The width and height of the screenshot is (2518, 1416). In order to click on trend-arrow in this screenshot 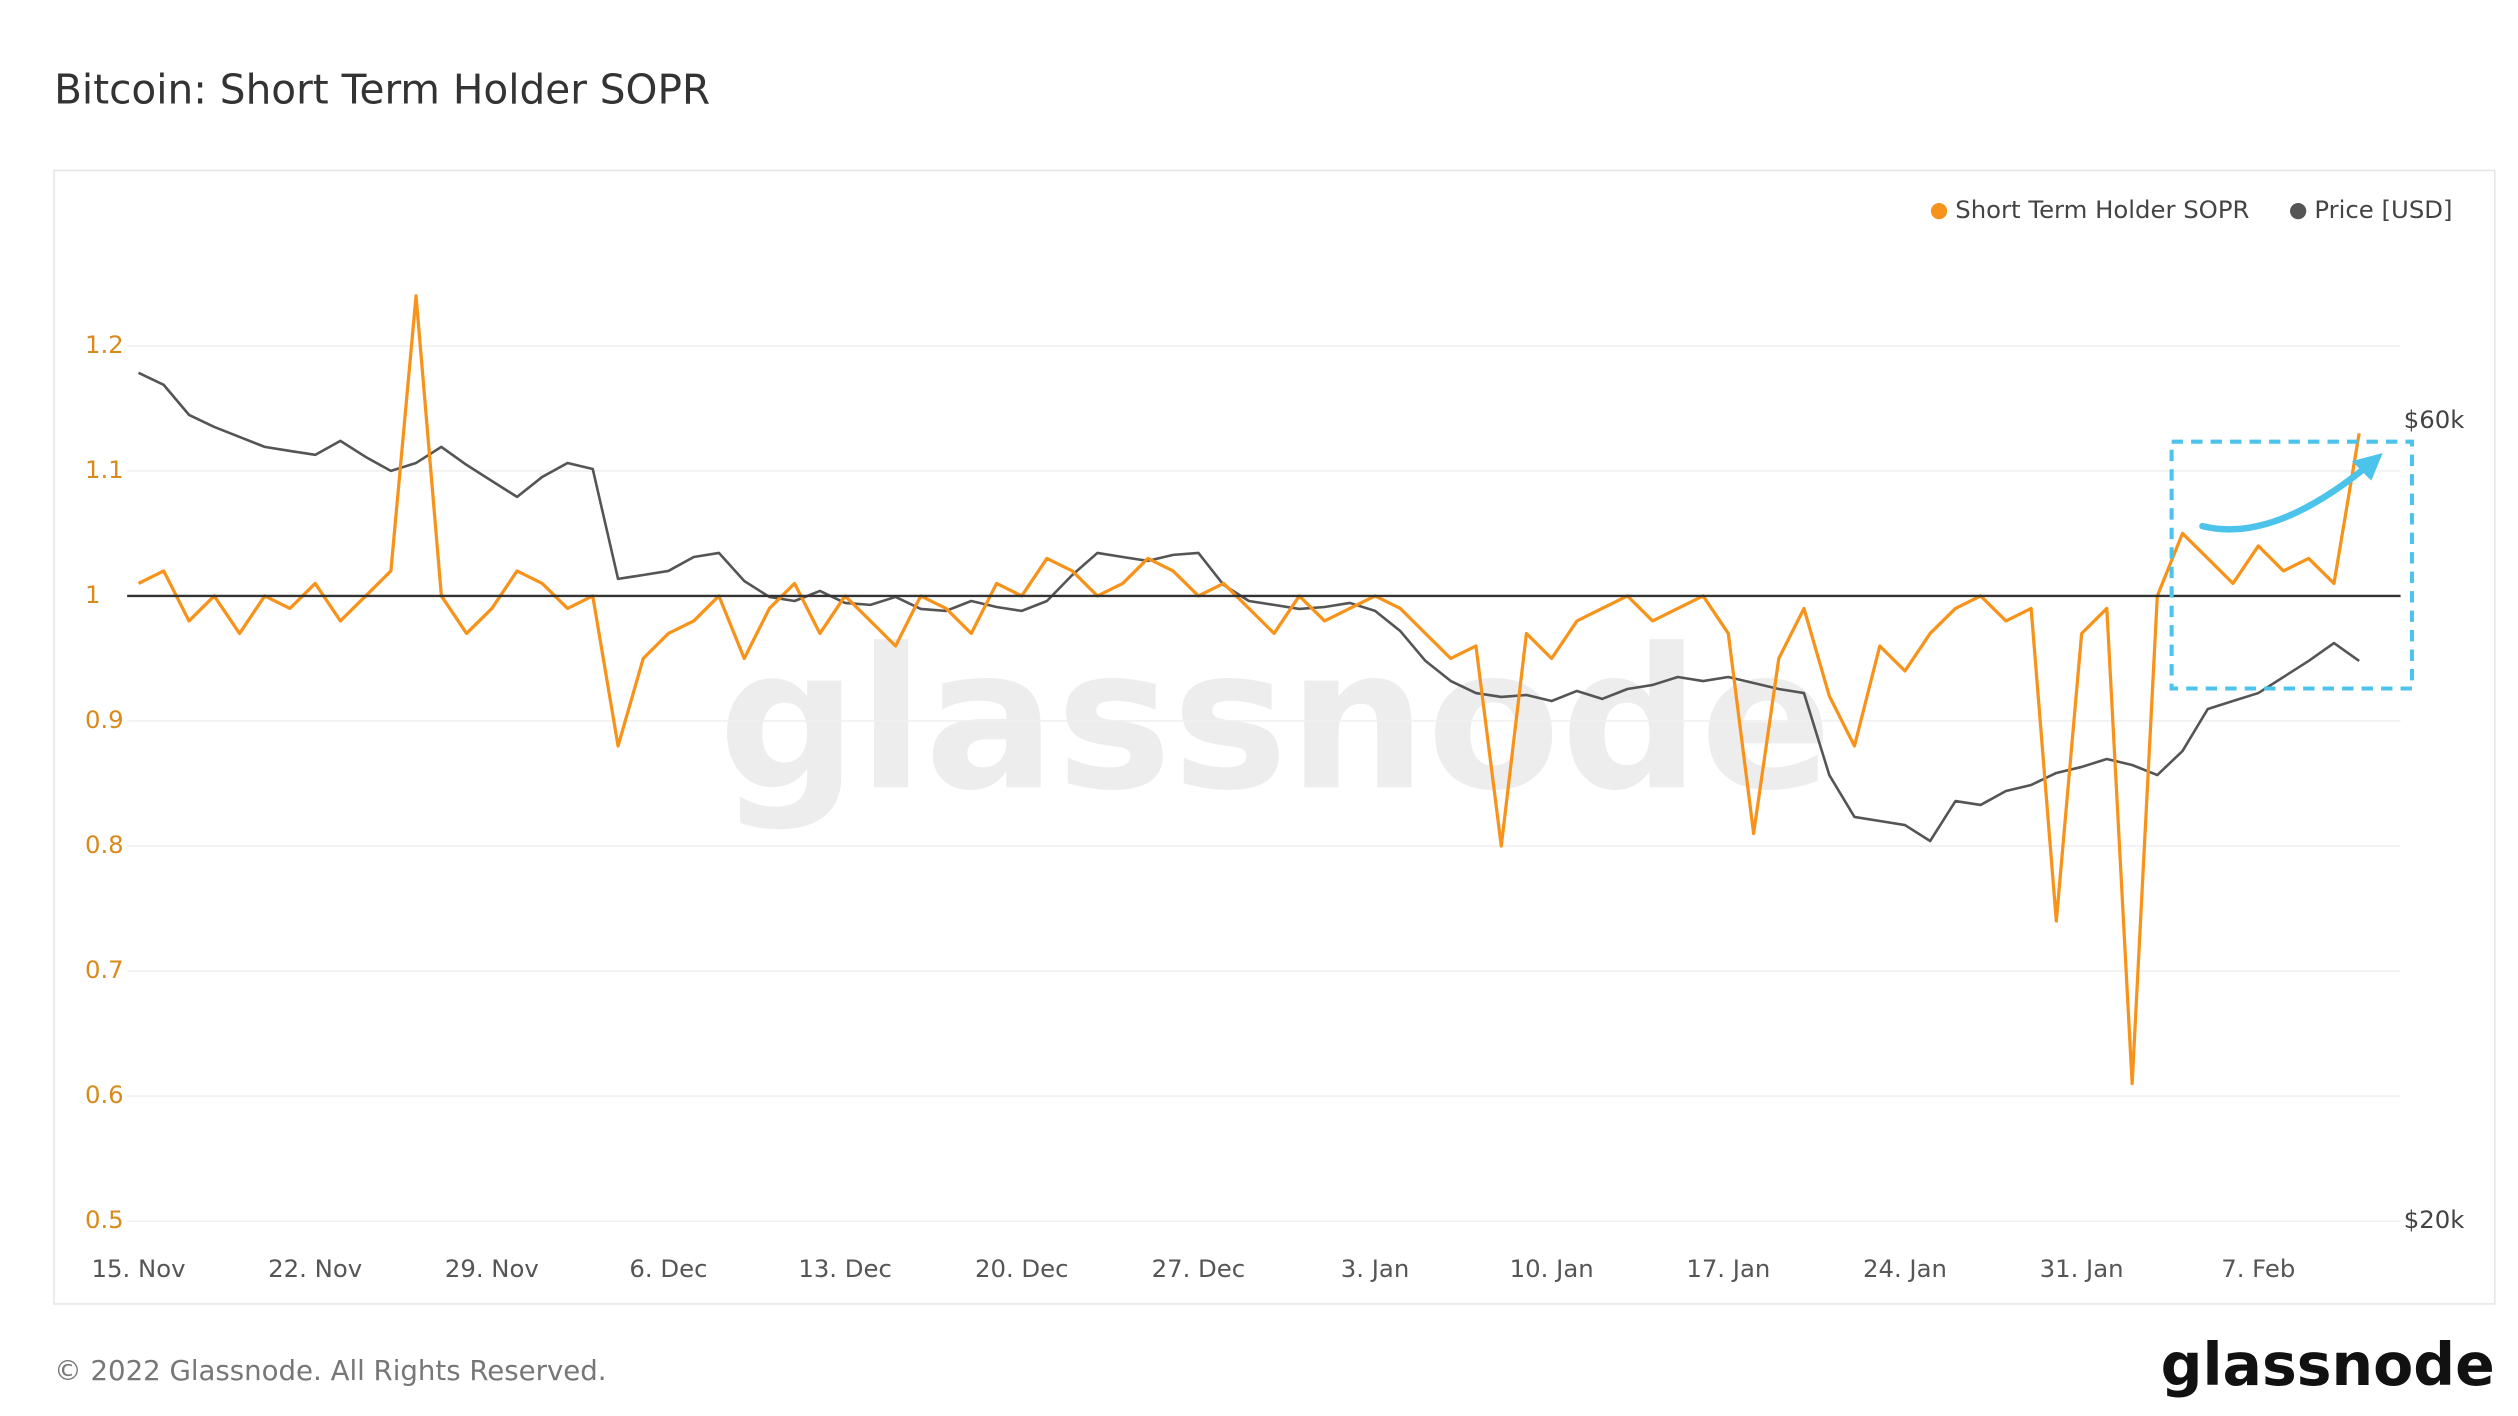, I will do `click(2287, 496)`.